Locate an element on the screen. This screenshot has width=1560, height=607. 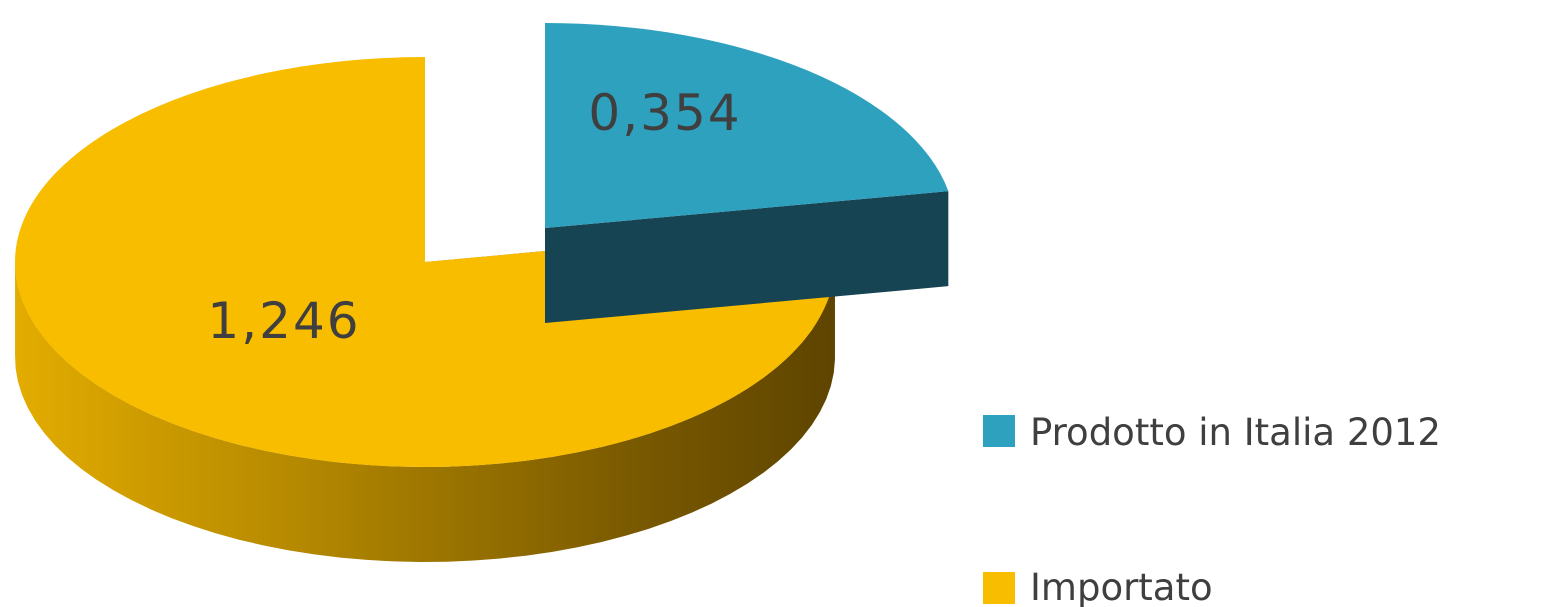
pie-slice-top is located at coordinates (747, 125).